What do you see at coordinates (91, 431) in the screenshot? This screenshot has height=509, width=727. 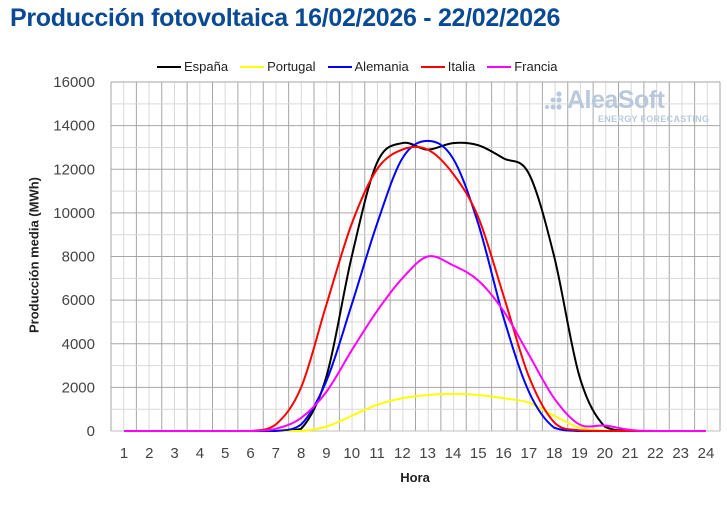 I see `y-tick-label: 0` at bounding box center [91, 431].